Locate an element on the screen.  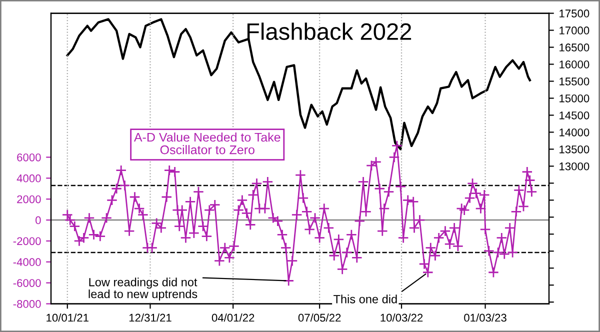
annotation: Low readings did not lead to new uptrends is located at coordinates (143, 289).